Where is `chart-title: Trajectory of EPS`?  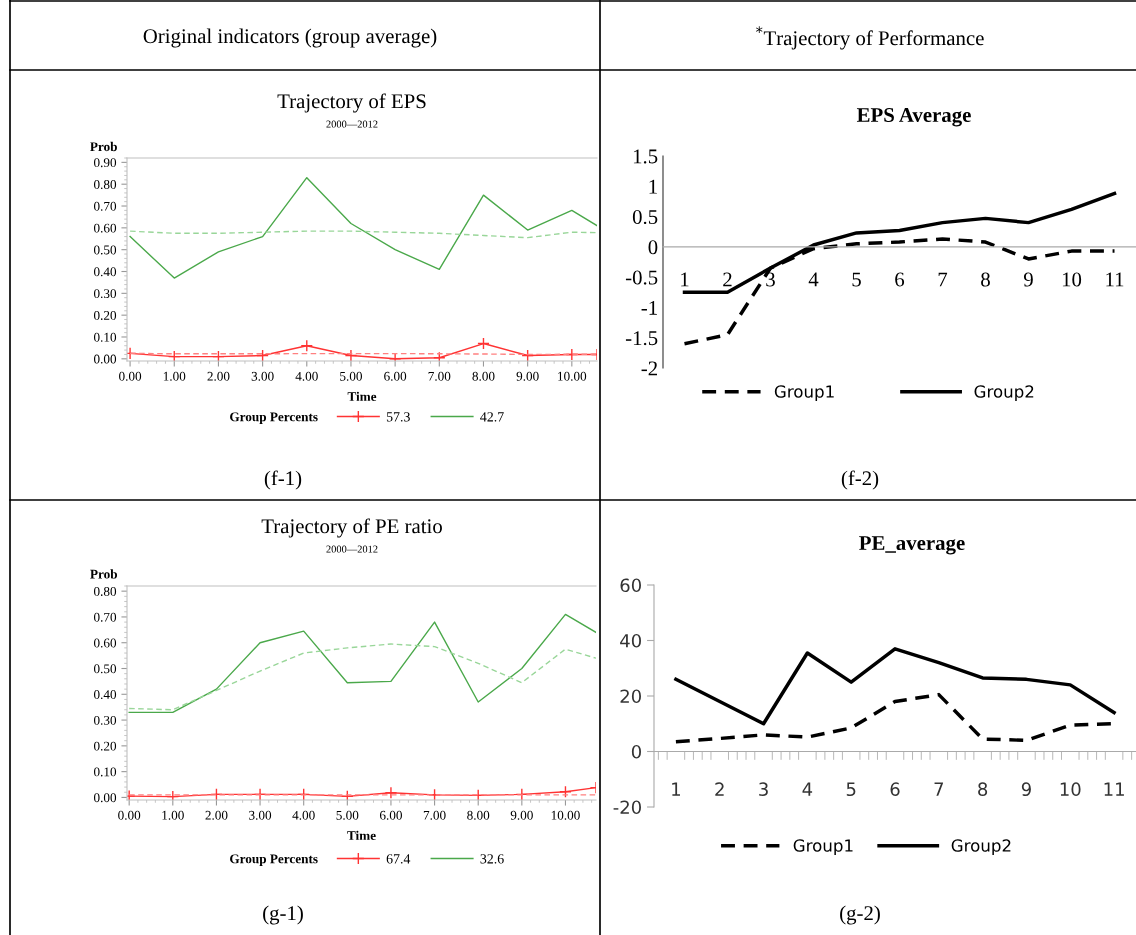 chart-title: Trajectory of EPS is located at coordinates (351, 103).